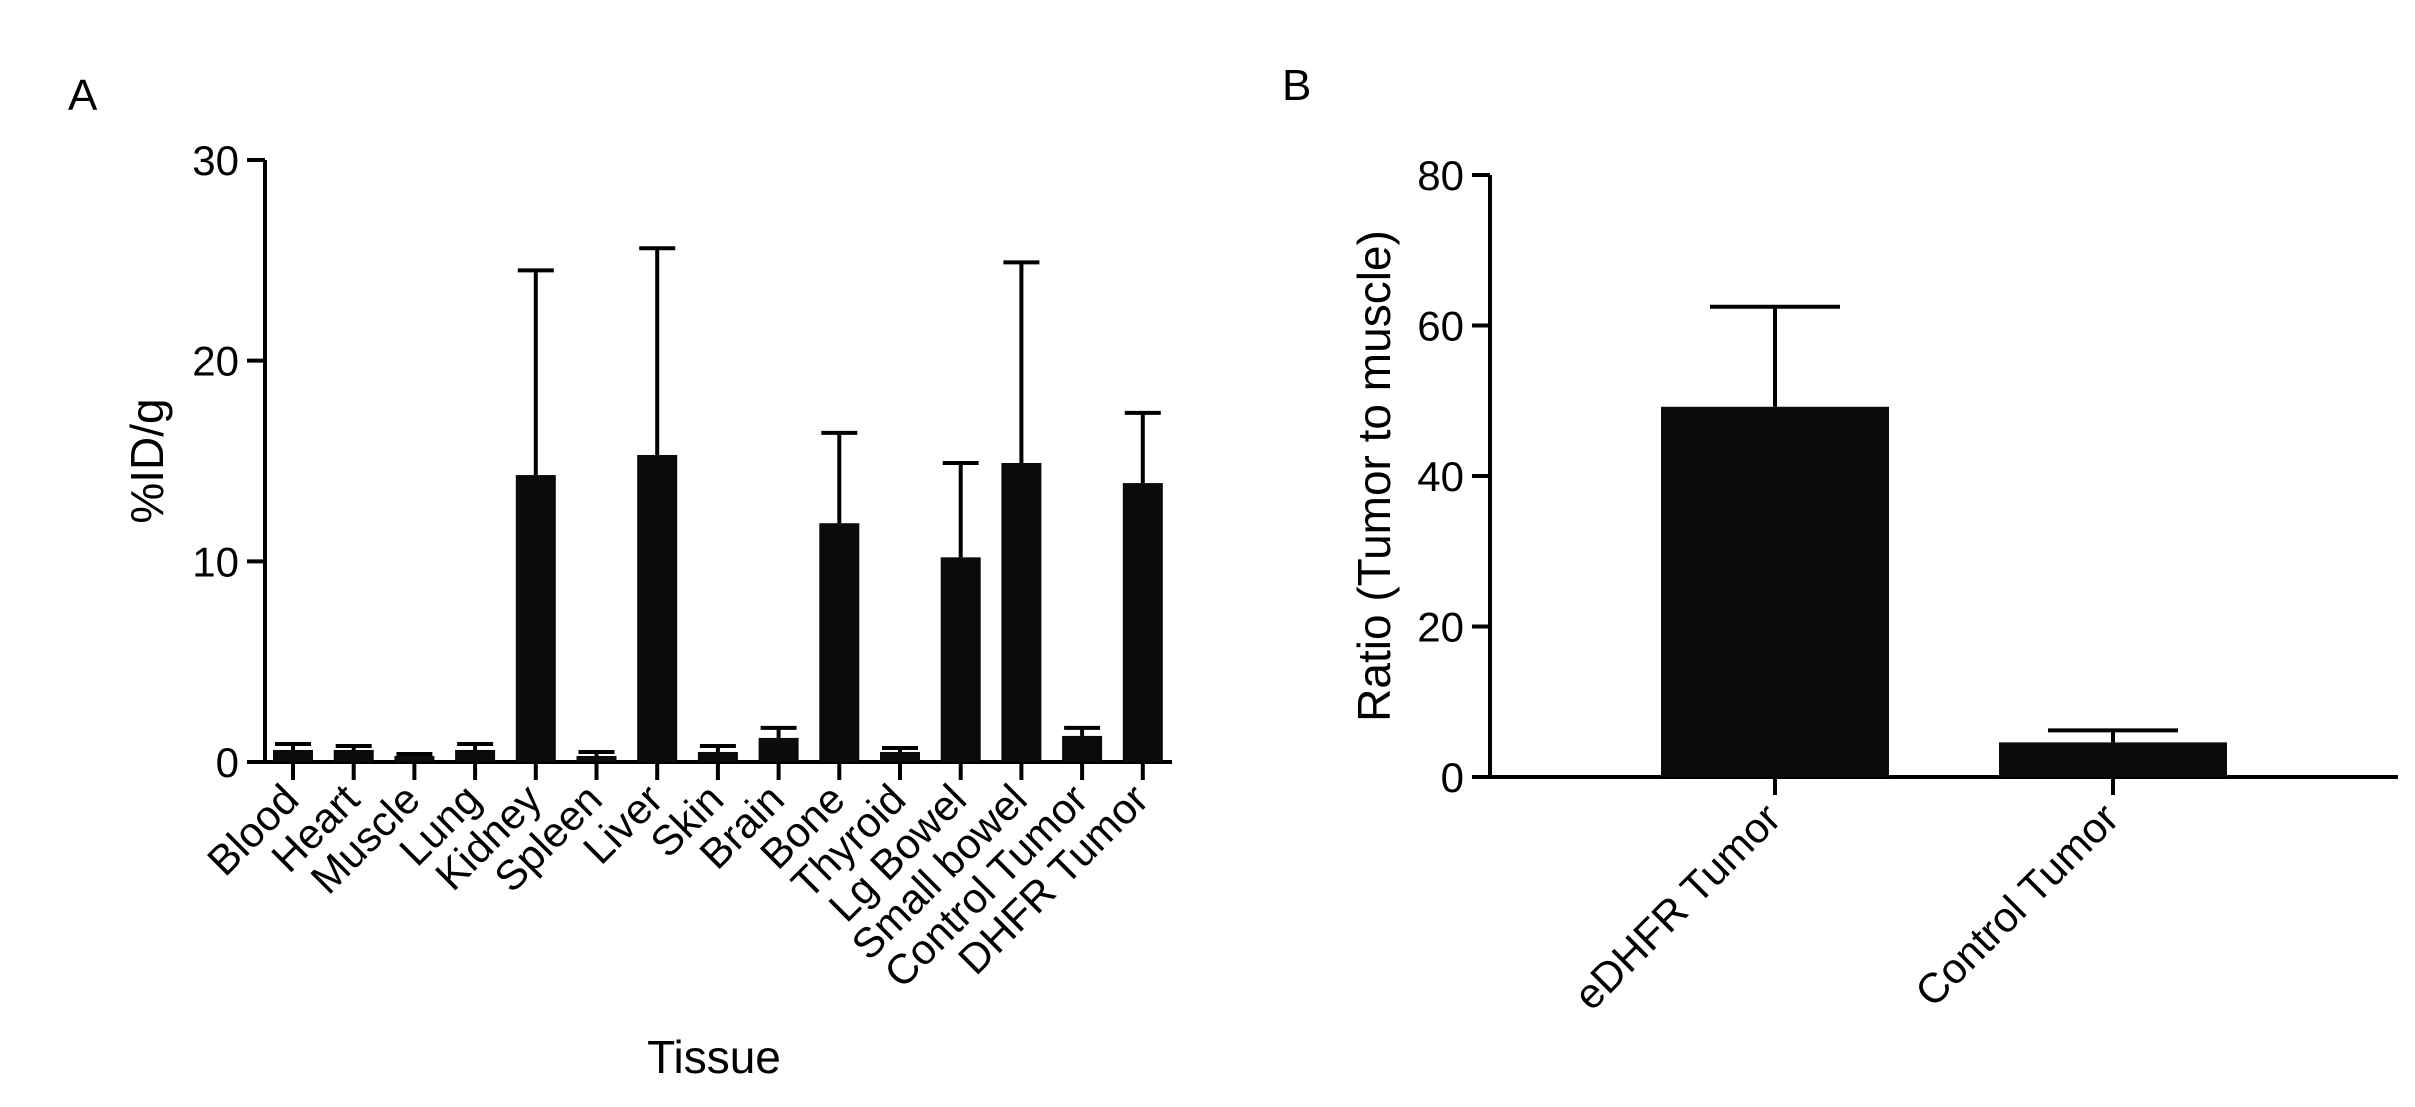 This screenshot has height=1107, width=2415. I want to click on y-axis-title: Ratio (Tumor to muscle), so click(1374, 476).